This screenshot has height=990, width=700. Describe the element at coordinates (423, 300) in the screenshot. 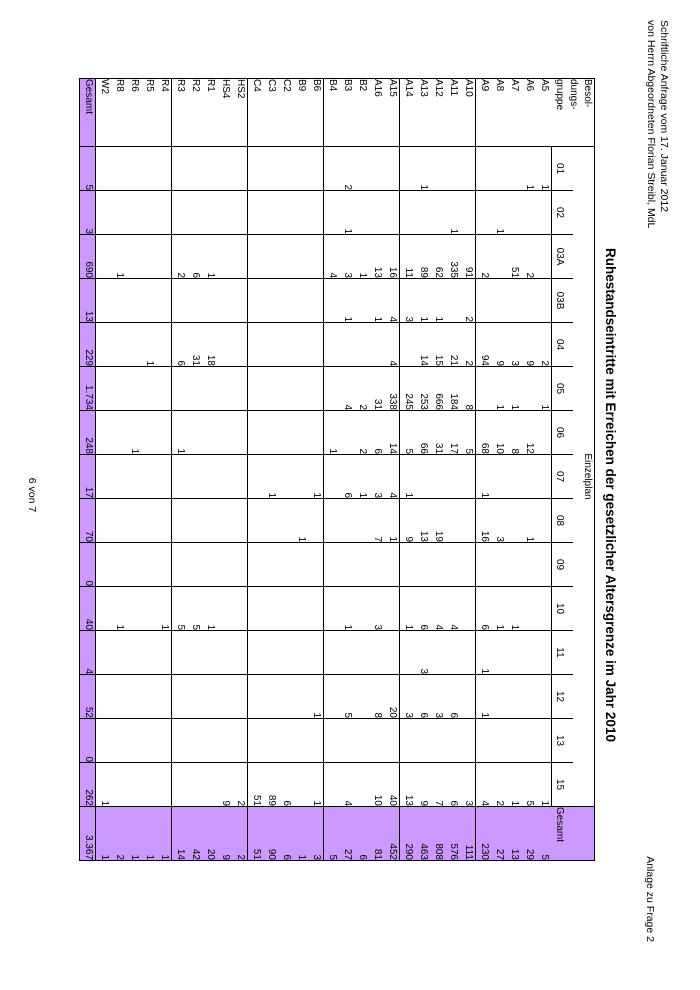

I see `cell-A13-03B: 1` at that location.